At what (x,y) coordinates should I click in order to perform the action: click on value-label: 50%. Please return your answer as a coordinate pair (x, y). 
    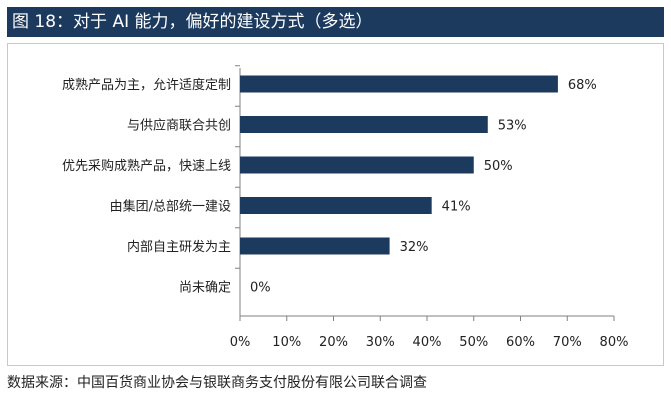
    Looking at the image, I should click on (498, 166).